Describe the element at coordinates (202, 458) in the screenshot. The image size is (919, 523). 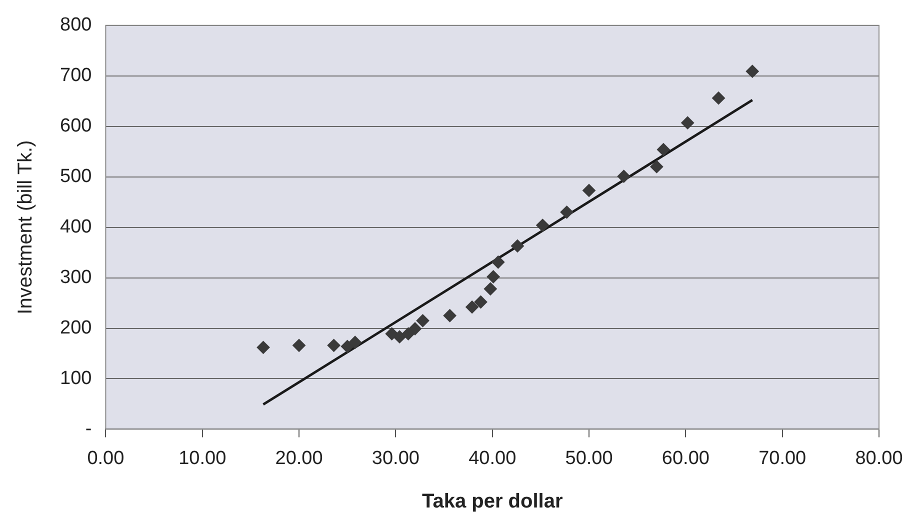
I see `x-tick-label: 10.00` at that location.